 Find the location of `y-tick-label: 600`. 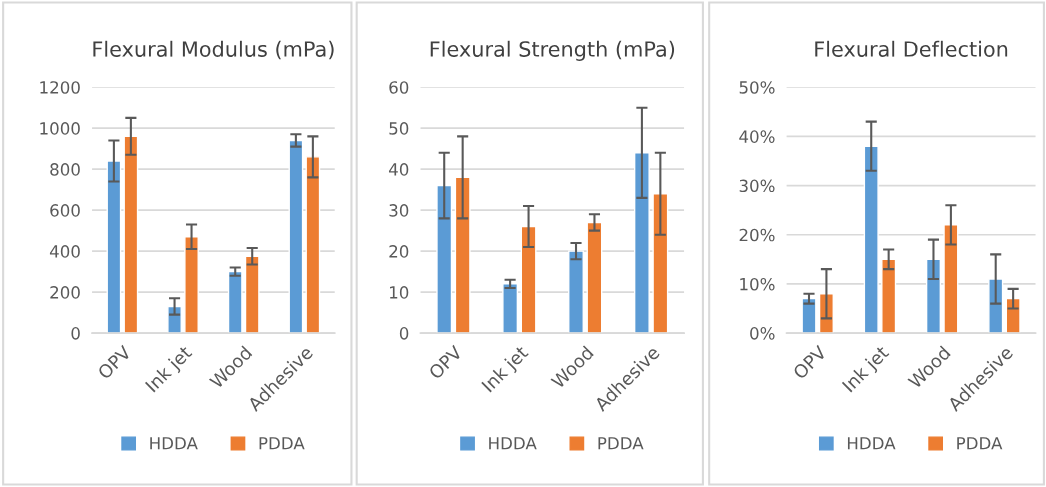

y-tick-label: 600 is located at coordinates (65, 210).